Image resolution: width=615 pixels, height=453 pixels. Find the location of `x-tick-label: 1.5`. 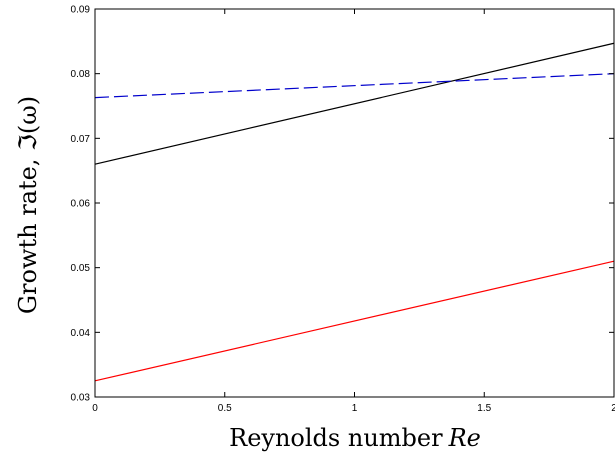

x-tick-label: 1.5 is located at coordinates (484, 408).